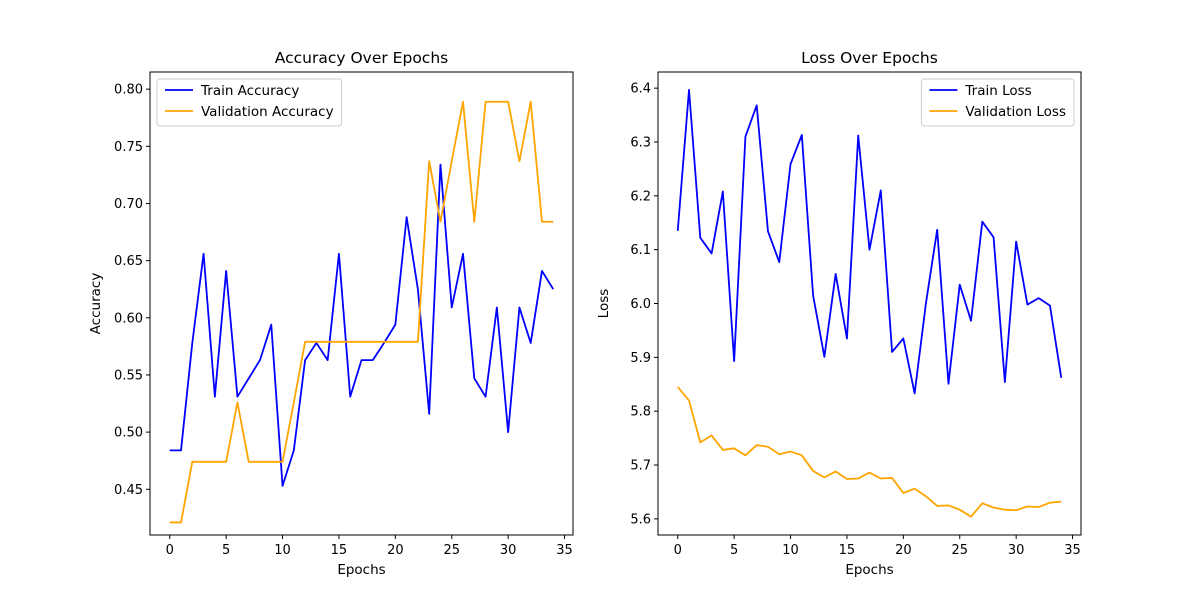  What do you see at coordinates (96, 304) in the screenshot?
I see `accuracy-y-axis-label: Accuracy` at bounding box center [96, 304].